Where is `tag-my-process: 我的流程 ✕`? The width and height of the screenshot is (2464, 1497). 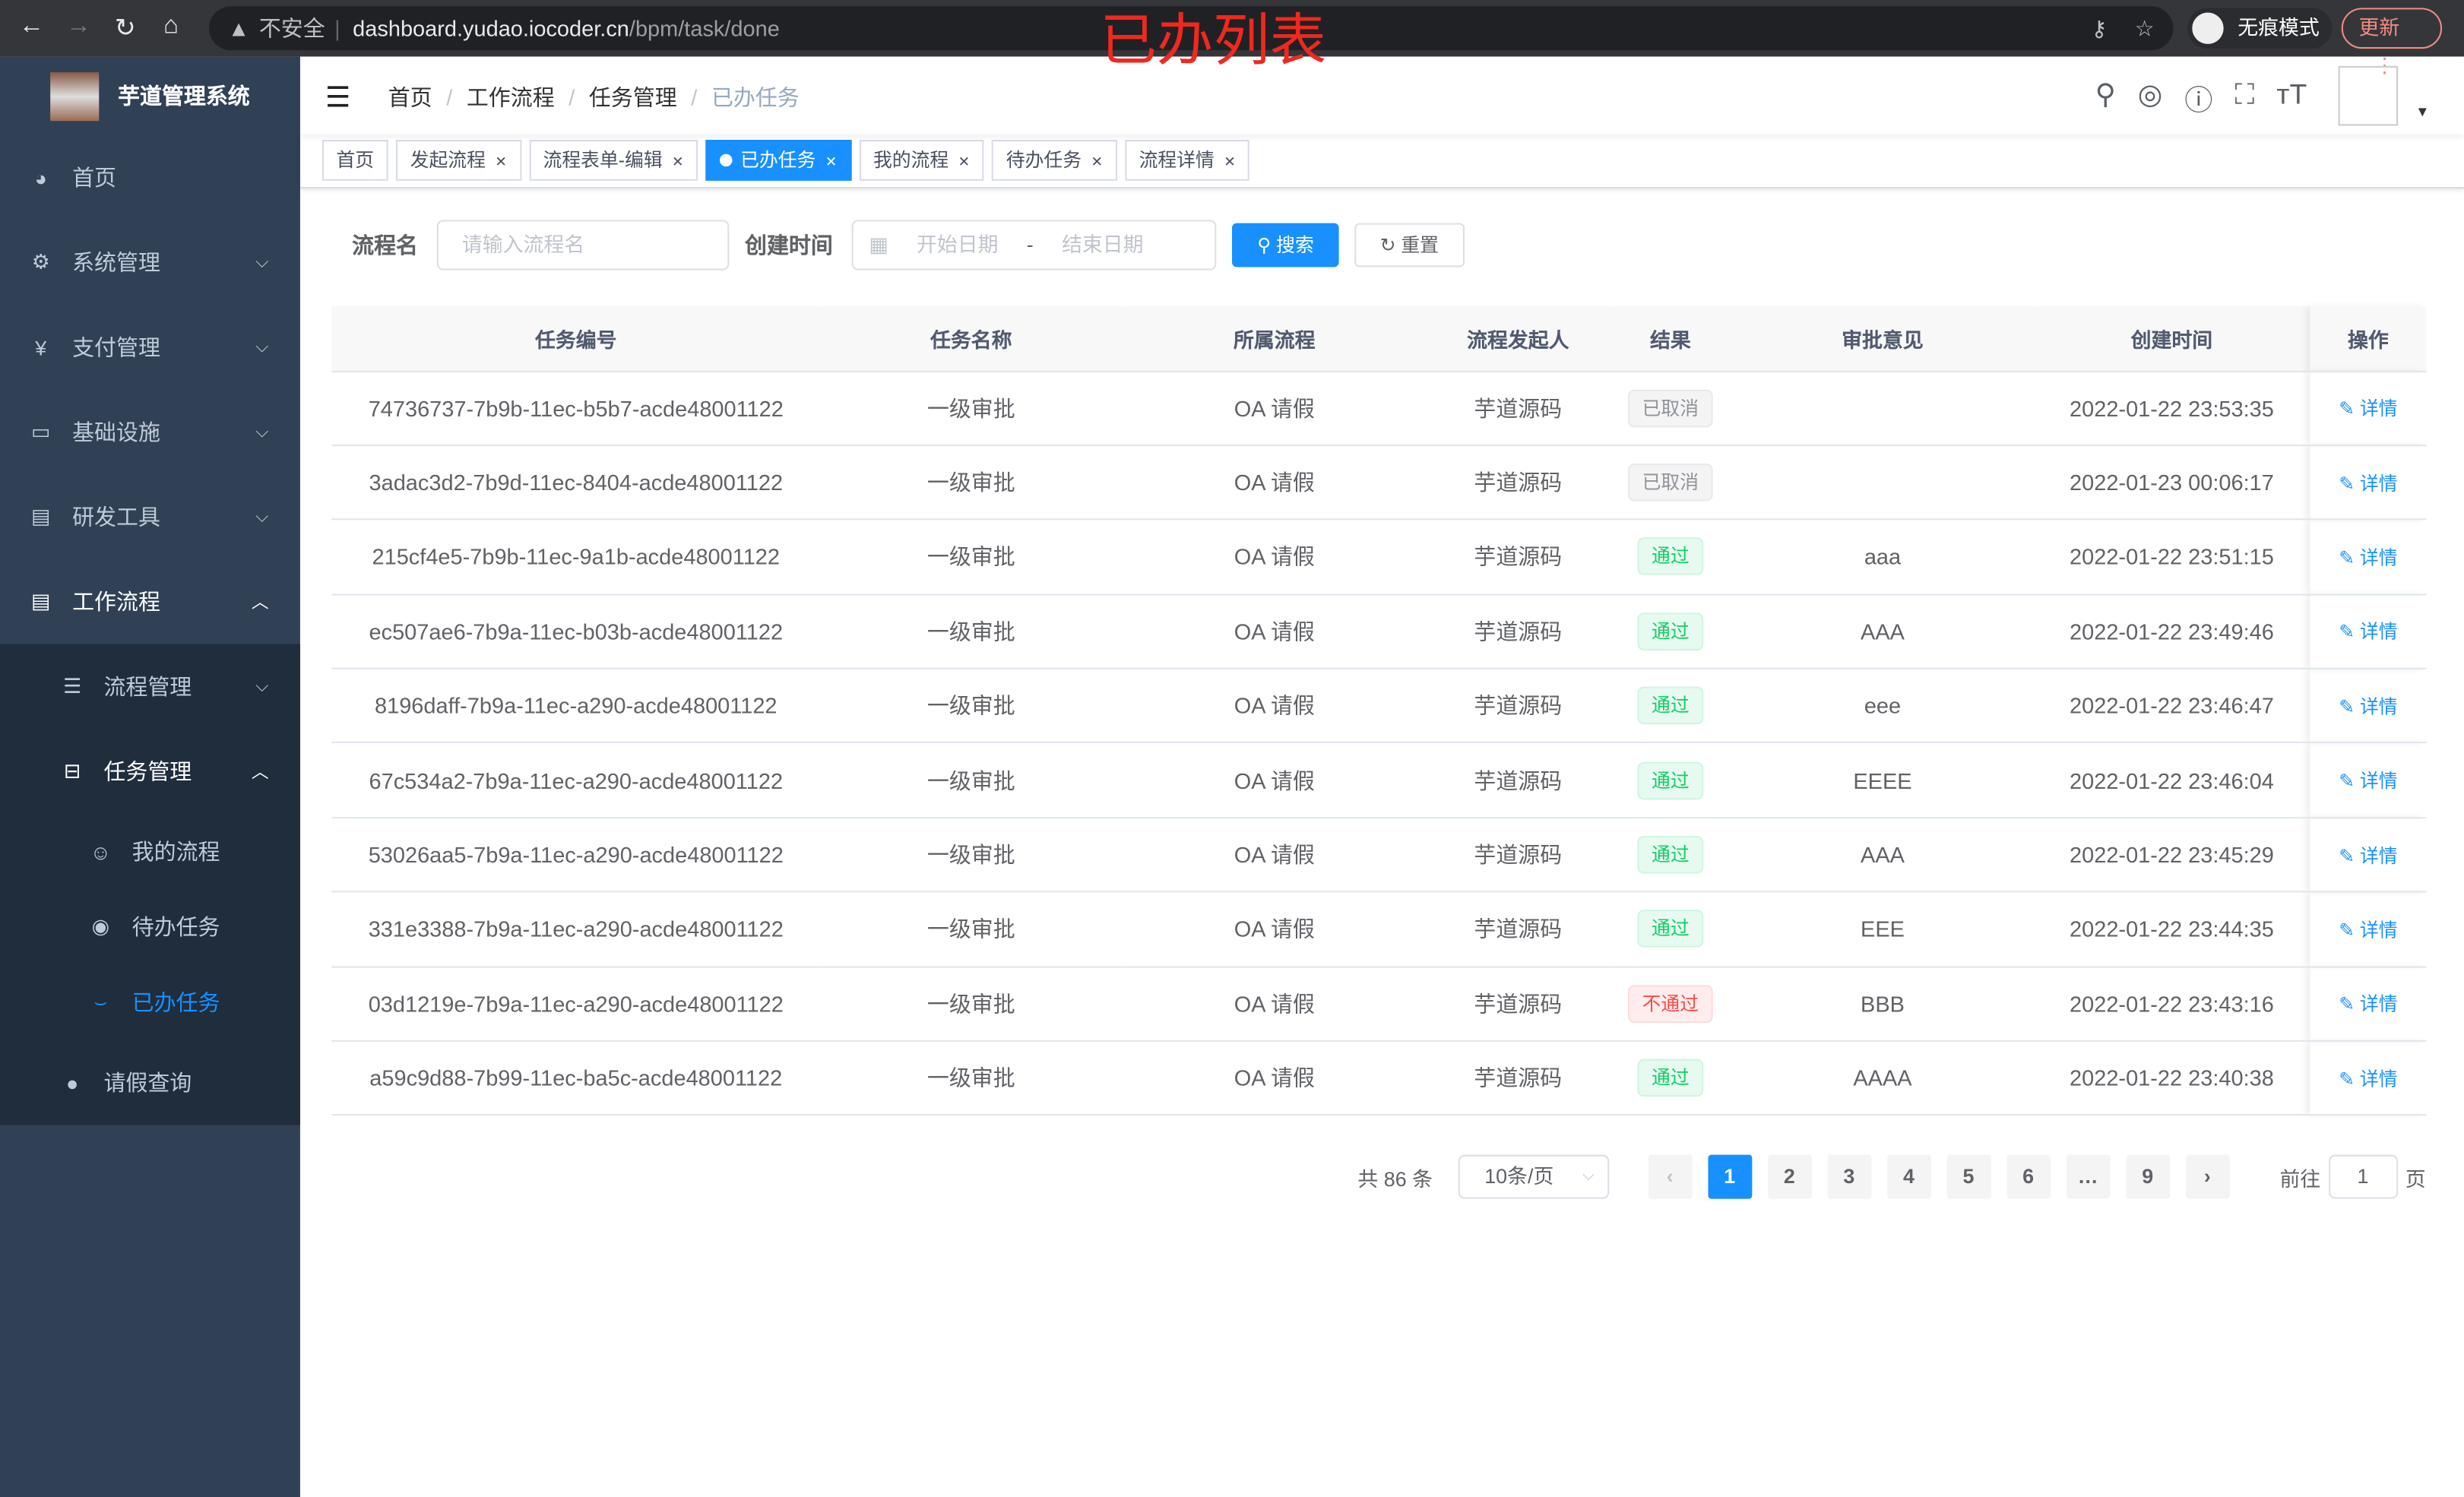
tag-my-process: 我的流程 ✕ is located at coordinates (921, 160).